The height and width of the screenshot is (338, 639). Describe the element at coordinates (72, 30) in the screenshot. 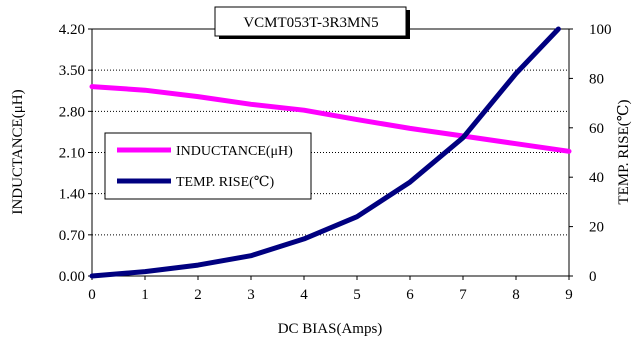

I see `left-tick-label: 4.20` at that location.